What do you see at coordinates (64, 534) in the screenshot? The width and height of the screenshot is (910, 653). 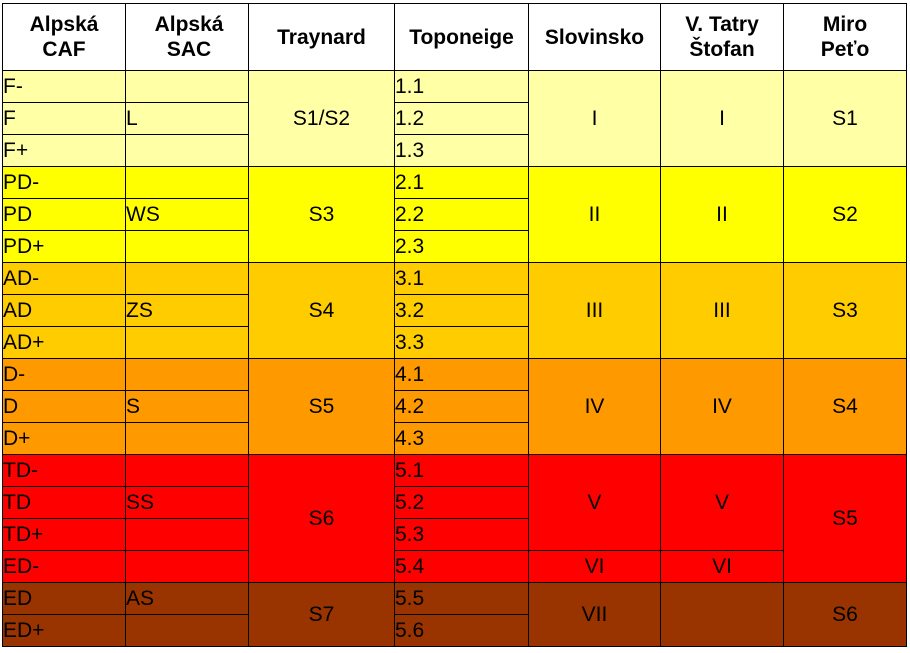 I see `caf-cell: TD+` at bounding box center [64, 534].